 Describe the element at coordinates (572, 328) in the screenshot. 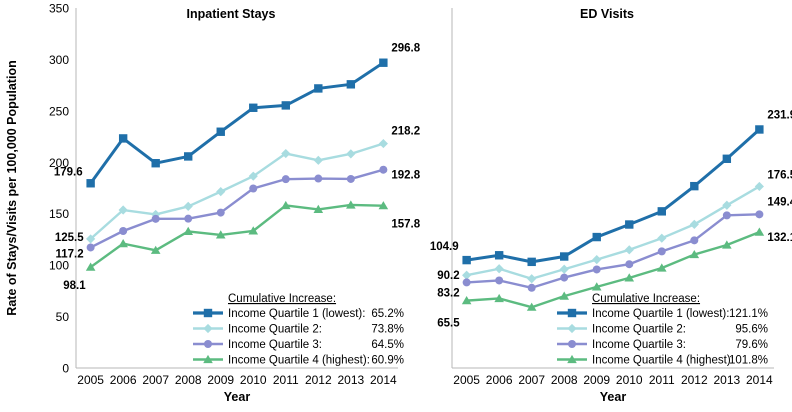

I see `legend-swatch-marker-q2` at that location.